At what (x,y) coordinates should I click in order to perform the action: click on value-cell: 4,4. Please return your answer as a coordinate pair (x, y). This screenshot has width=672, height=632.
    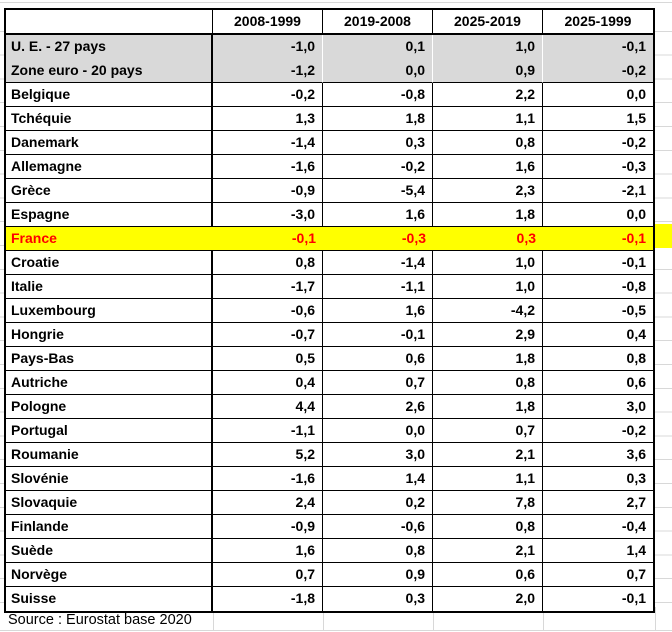
    Looking at the image, I should click on (268, 406).